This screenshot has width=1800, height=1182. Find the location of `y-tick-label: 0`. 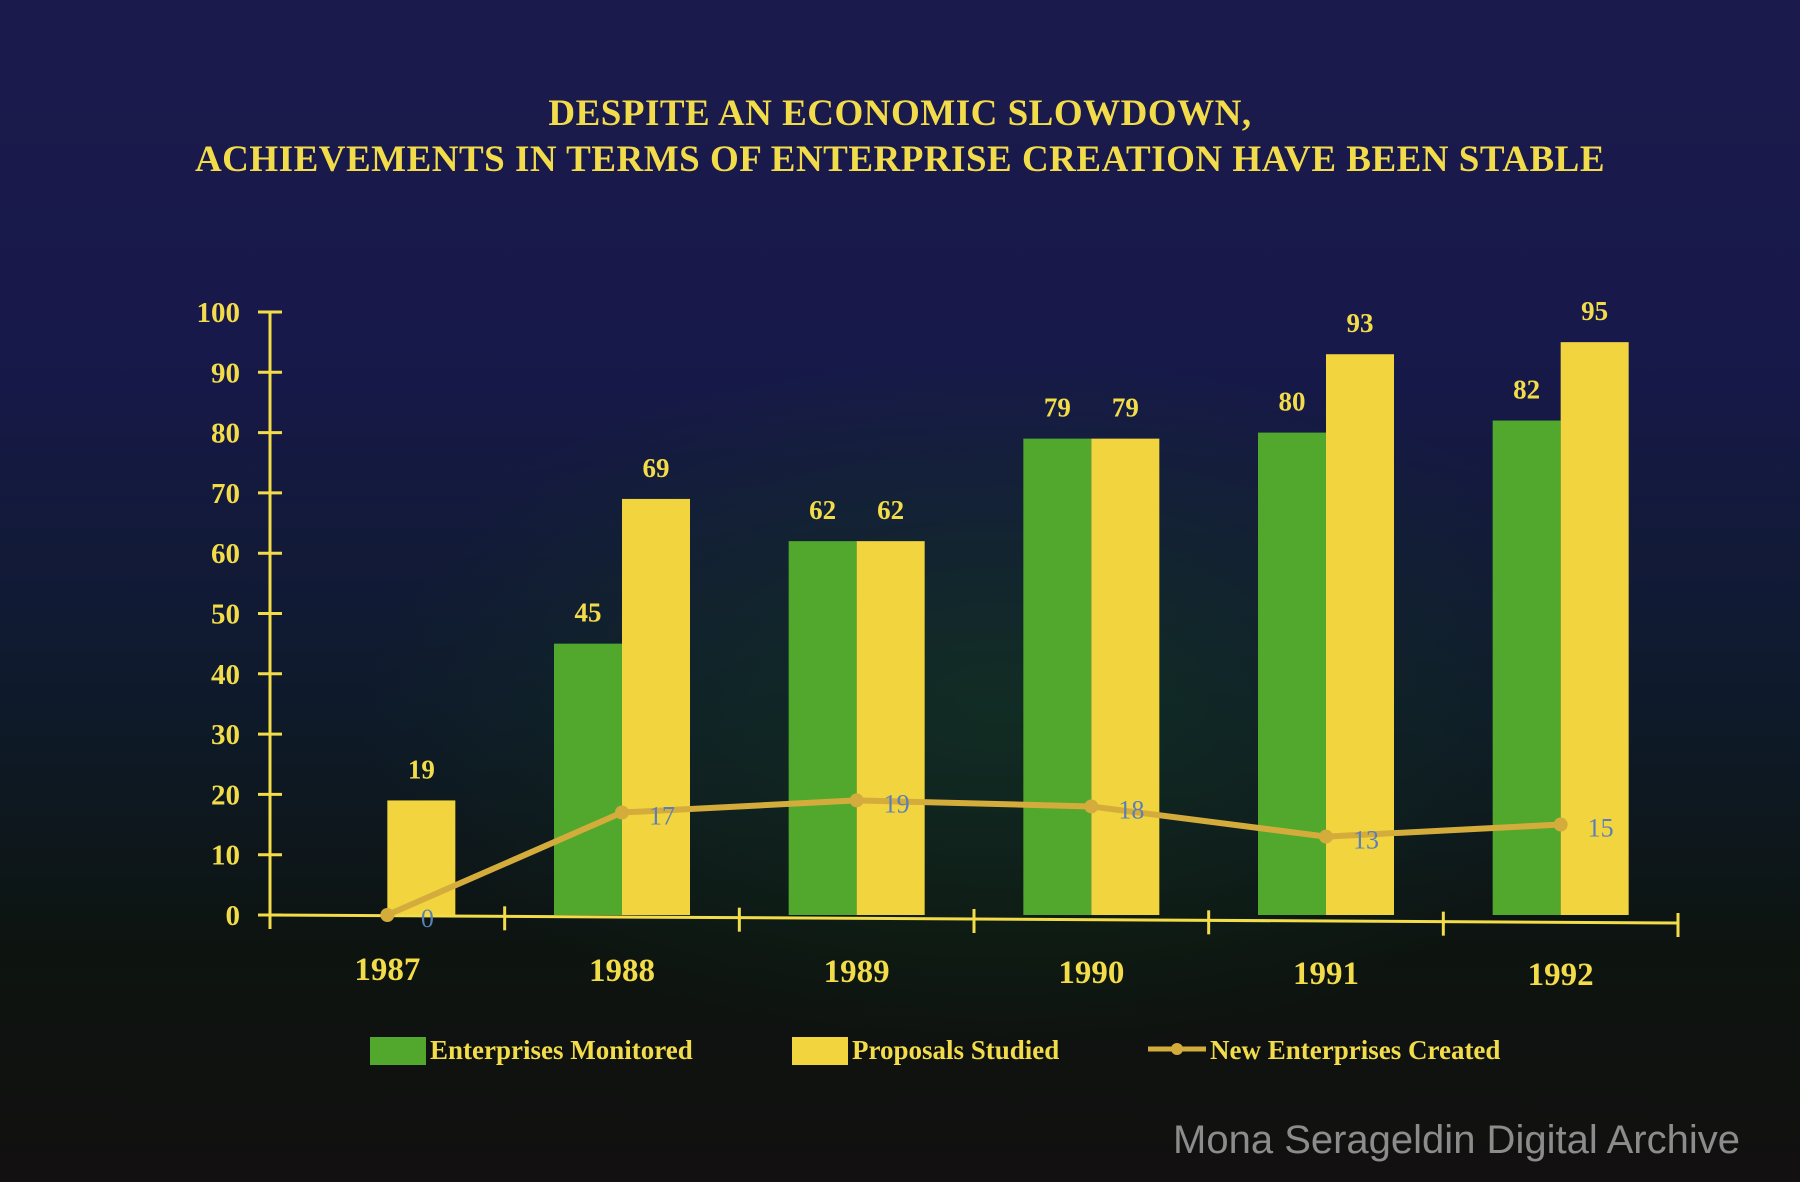

y-tick-label: 0 is located at coordinates (233, 916).